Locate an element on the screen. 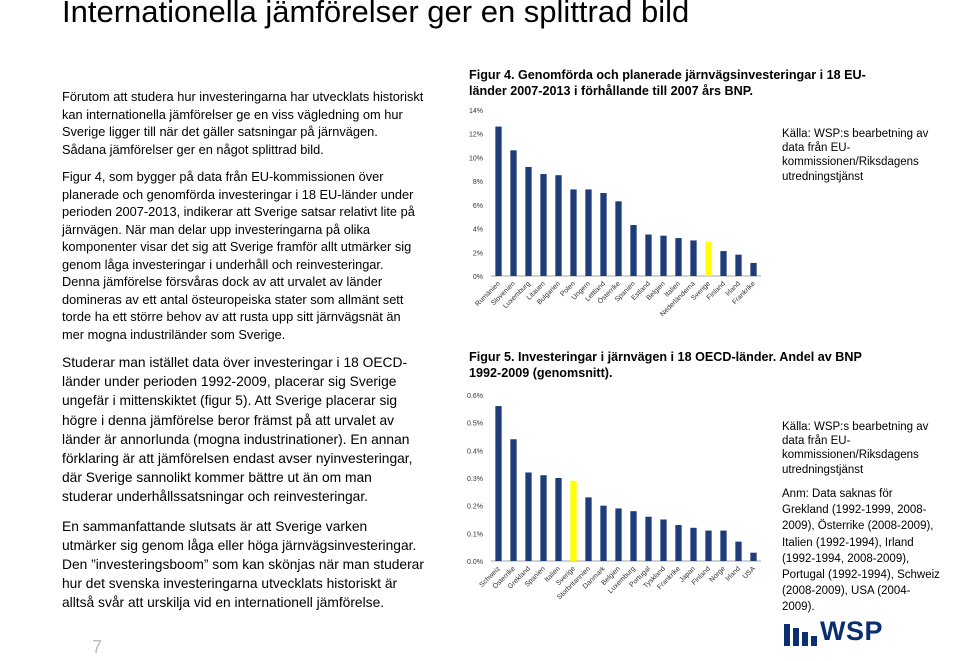 The image size is (960, 661). y-tick-label: 0.3% is located at coordinates (475, 479).